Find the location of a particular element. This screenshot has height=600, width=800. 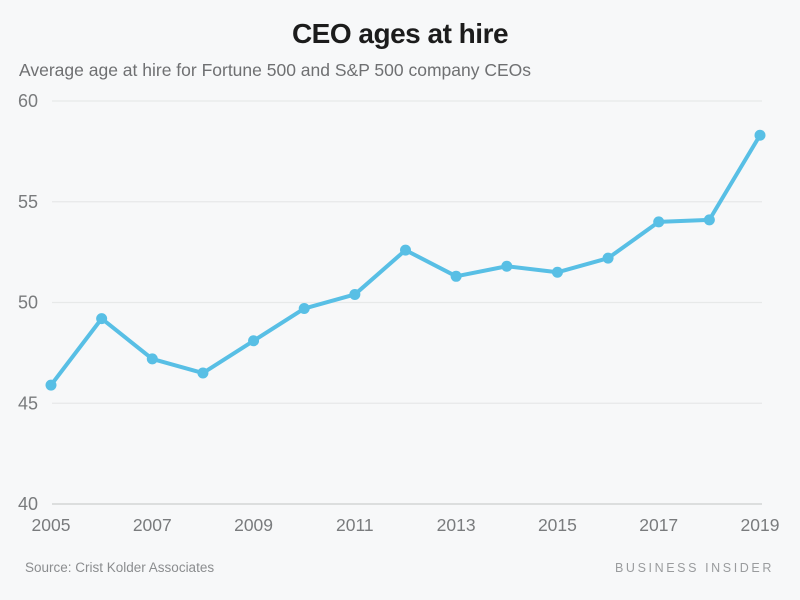

data-point-2017 is located at coordinates (659, 222).